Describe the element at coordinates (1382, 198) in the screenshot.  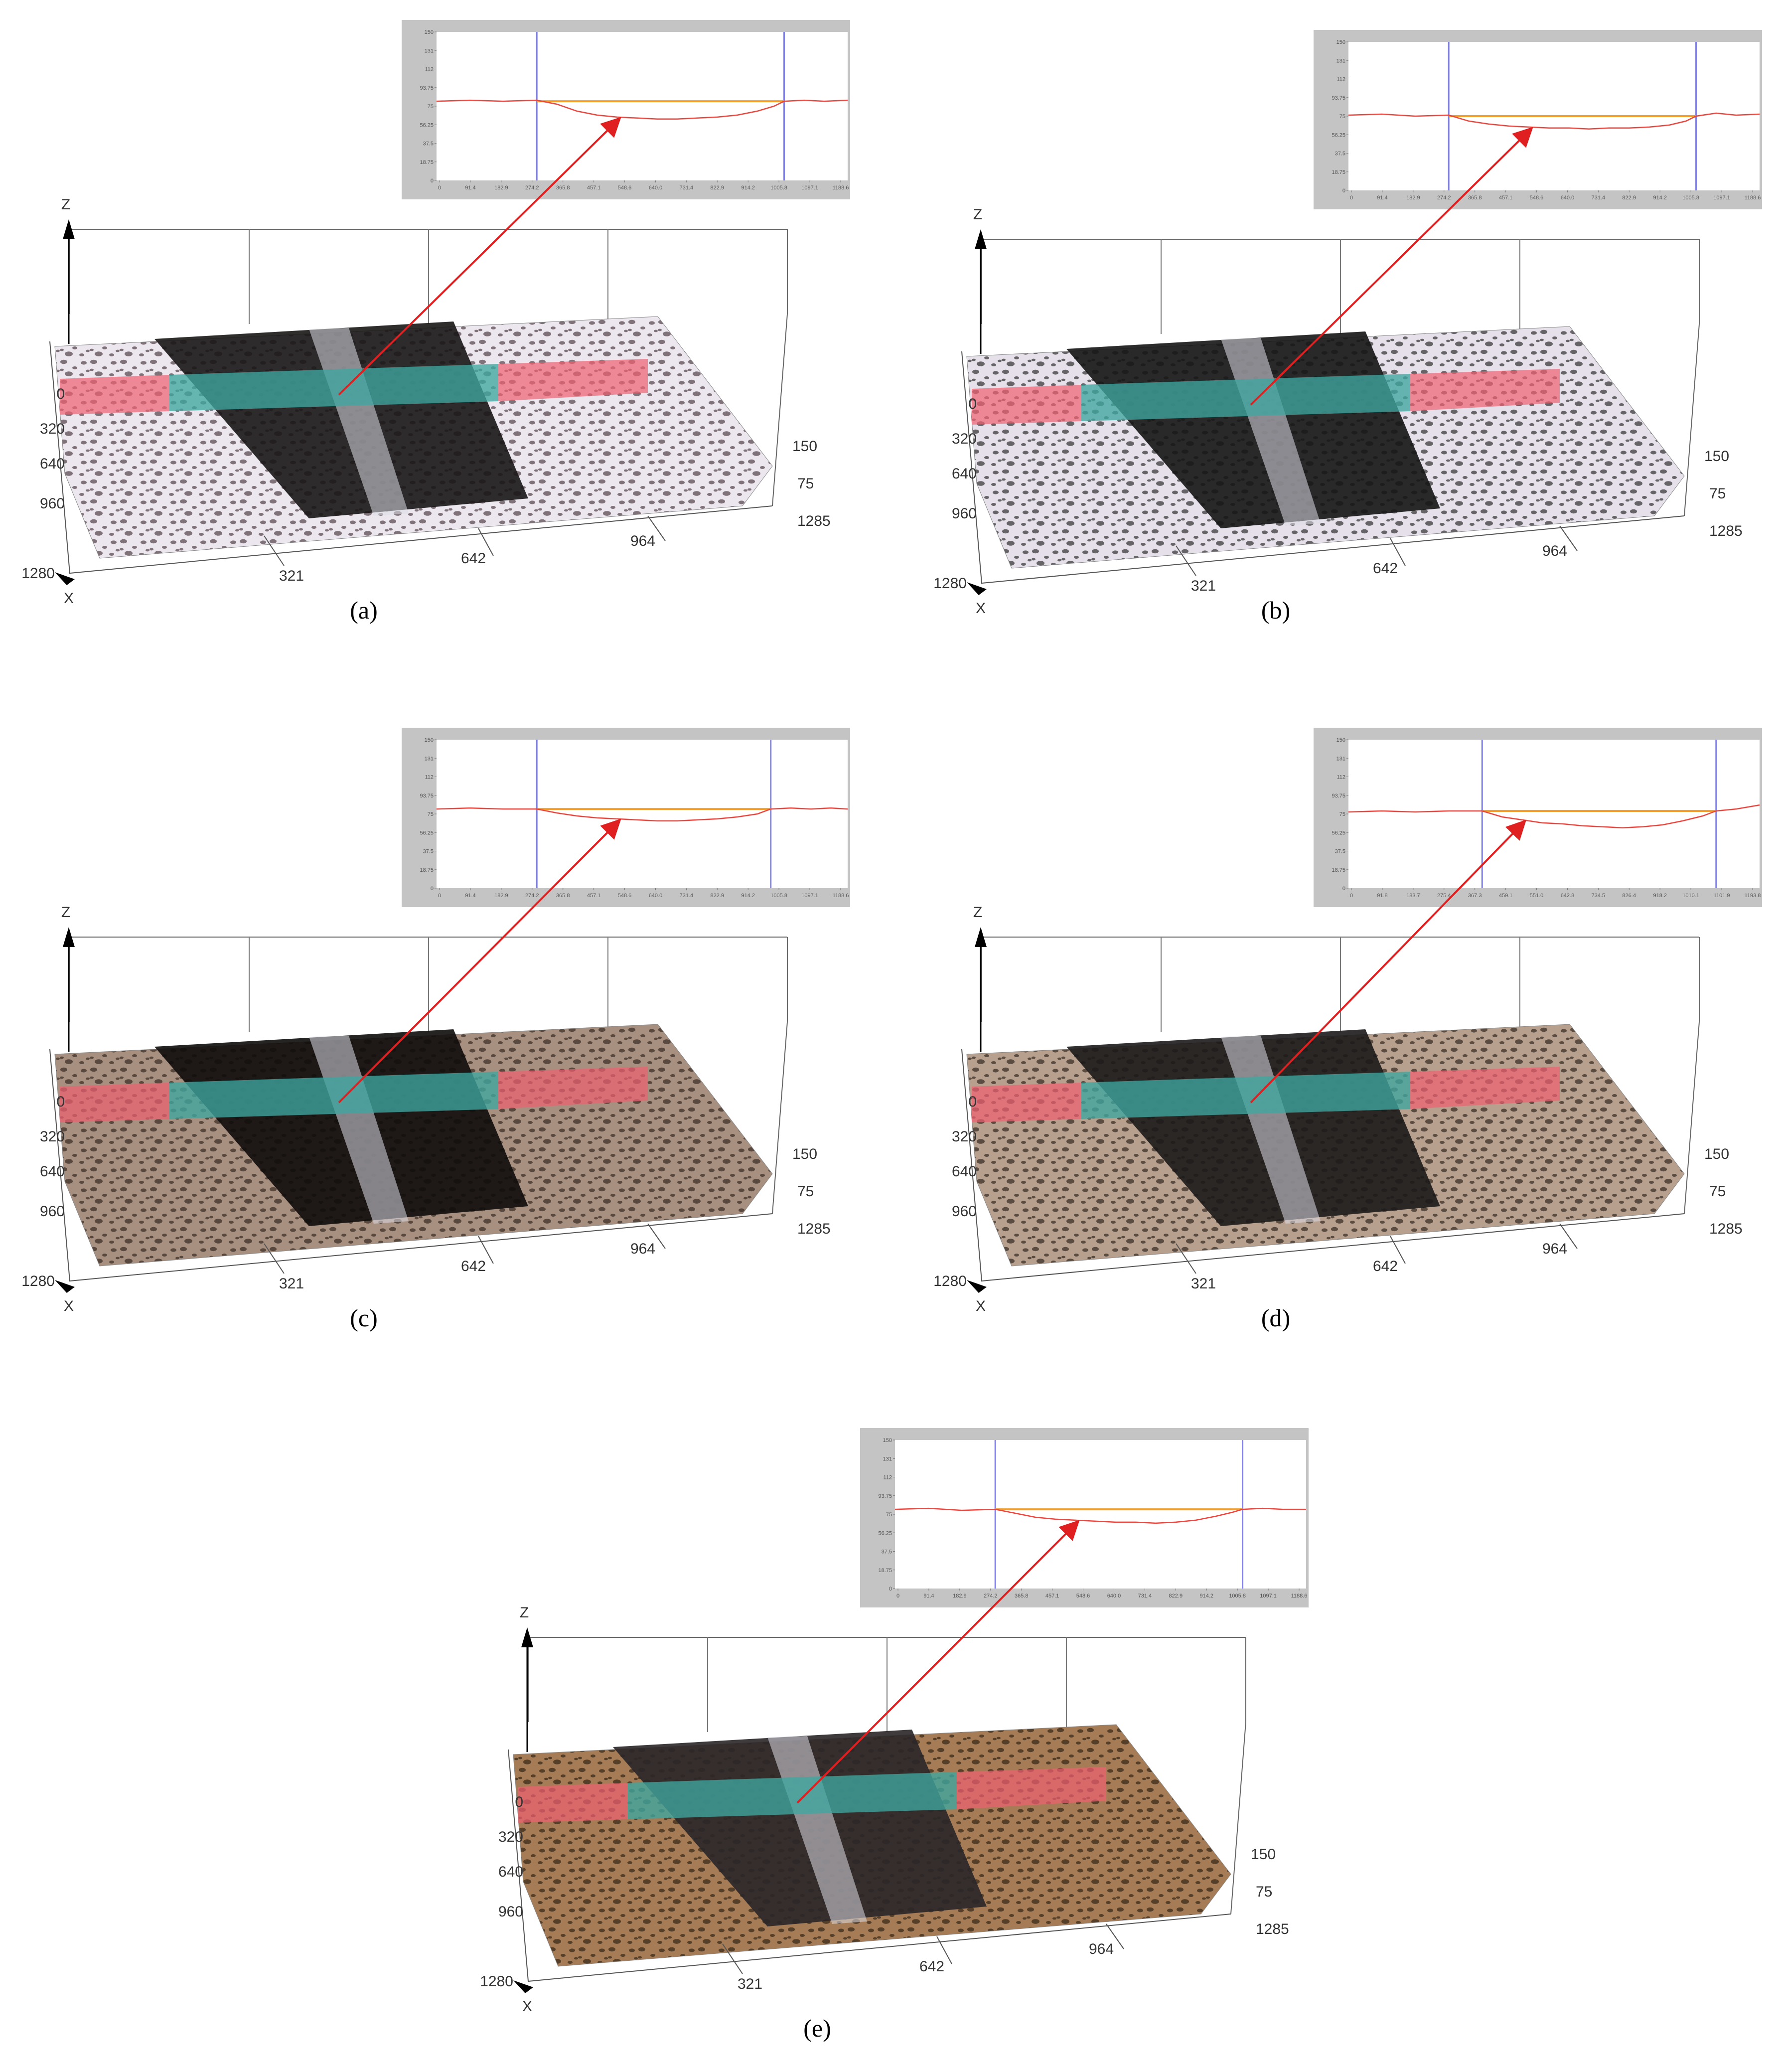
I see `x-tick-label: 91.4` at that location.